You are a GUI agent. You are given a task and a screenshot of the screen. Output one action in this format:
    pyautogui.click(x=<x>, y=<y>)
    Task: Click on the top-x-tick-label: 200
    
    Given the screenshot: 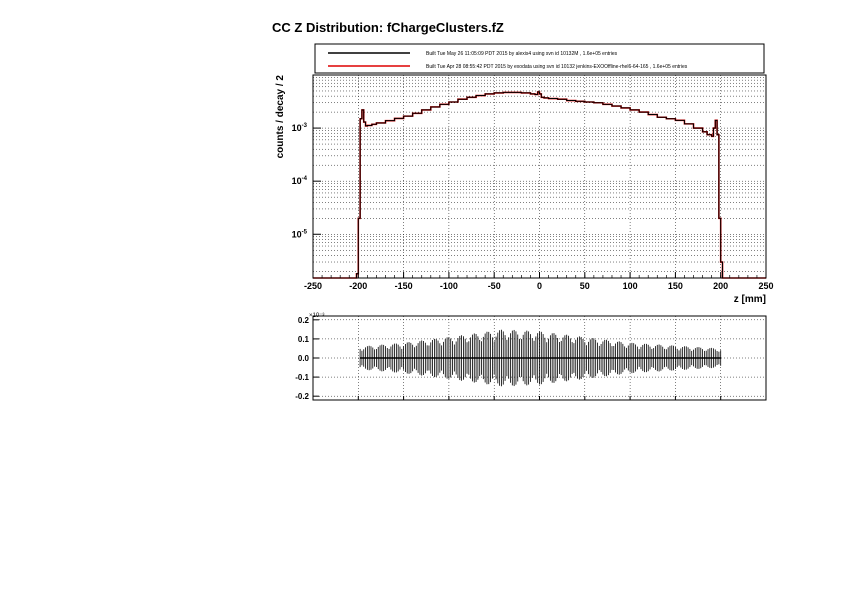 What is the action you would take?
    pyautogui.click(x=720, y=286)
    